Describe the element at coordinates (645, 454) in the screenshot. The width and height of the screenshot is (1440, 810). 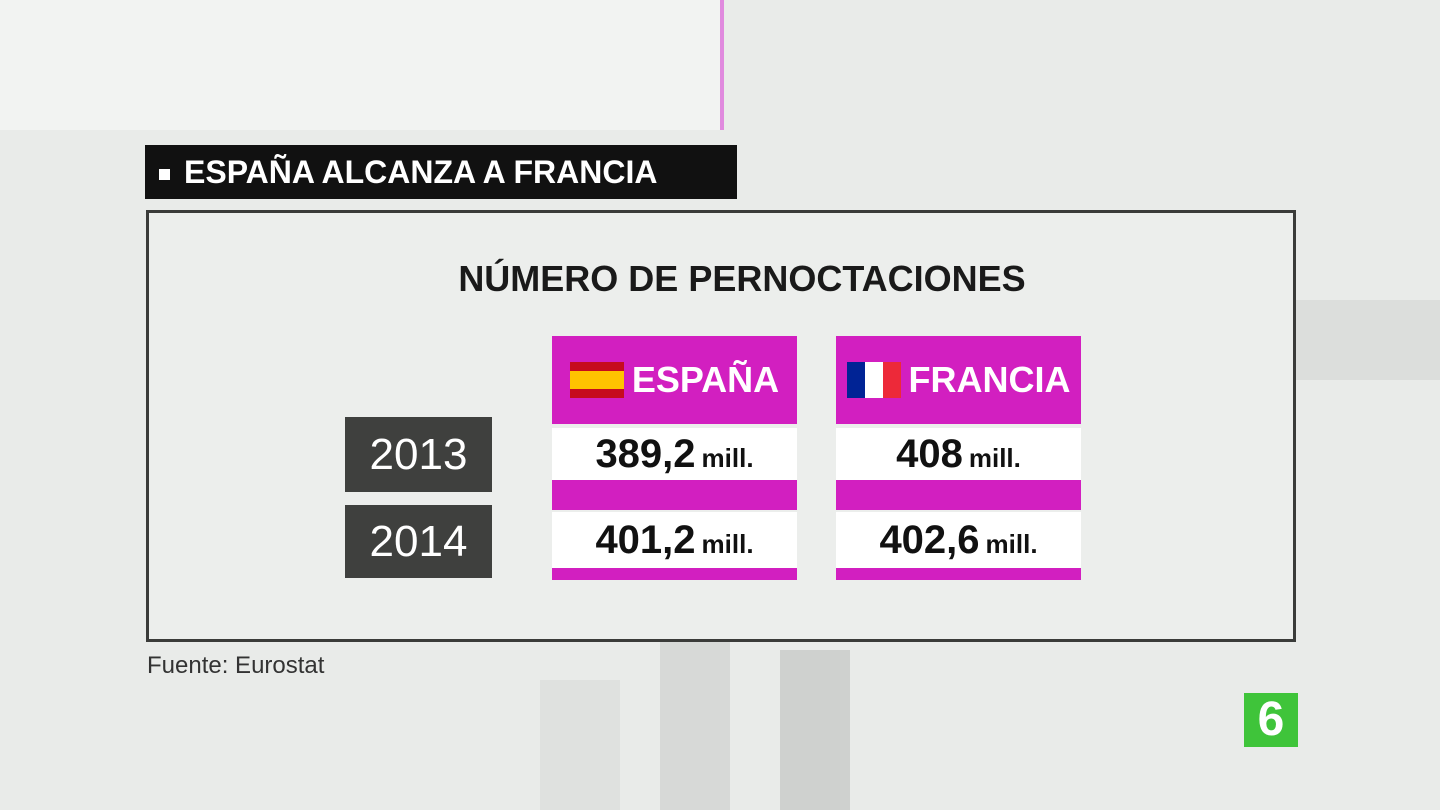
I see `cell-value: 389,2` at that location.